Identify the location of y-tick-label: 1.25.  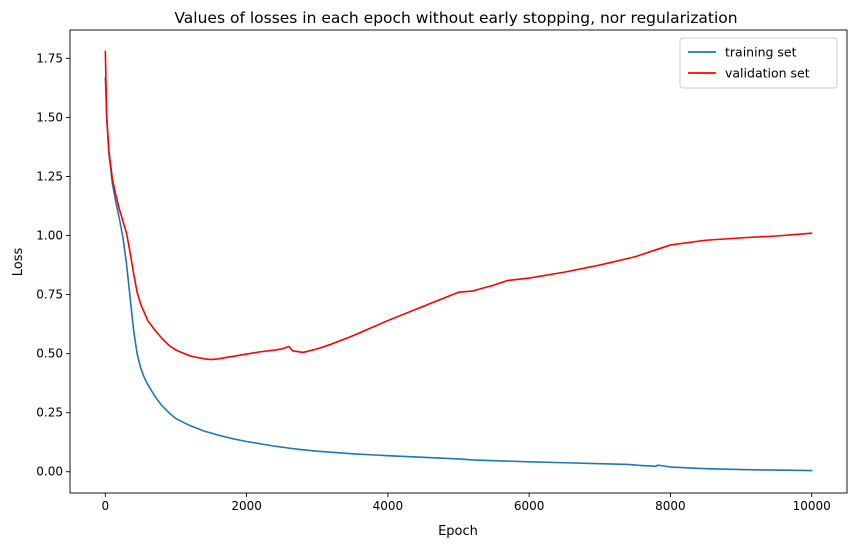
(49, 176).